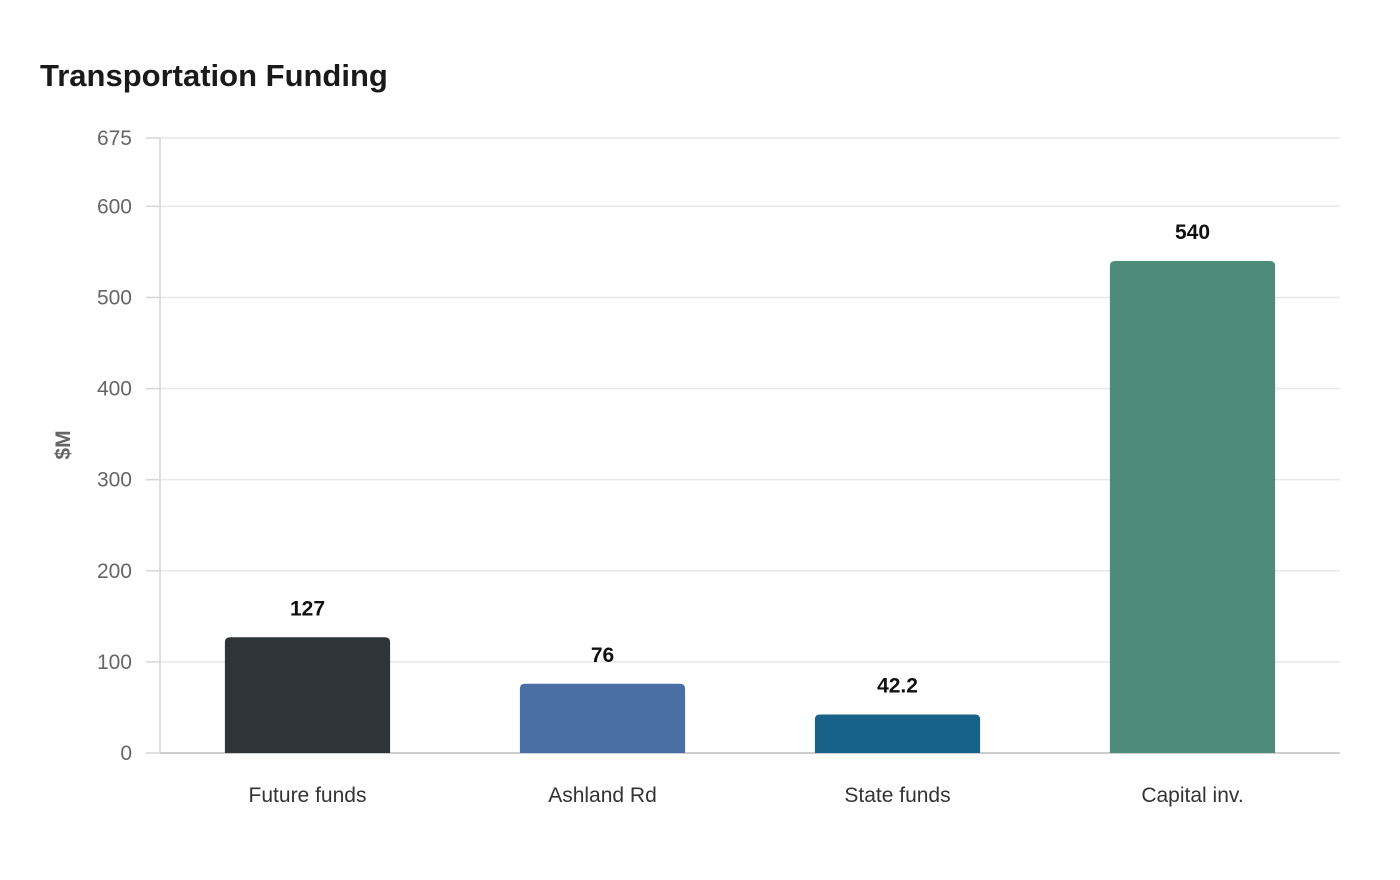 The width and height of the screenshot is (1400, 880). I want to click on y-tick-label: 400, so click(114, 389).